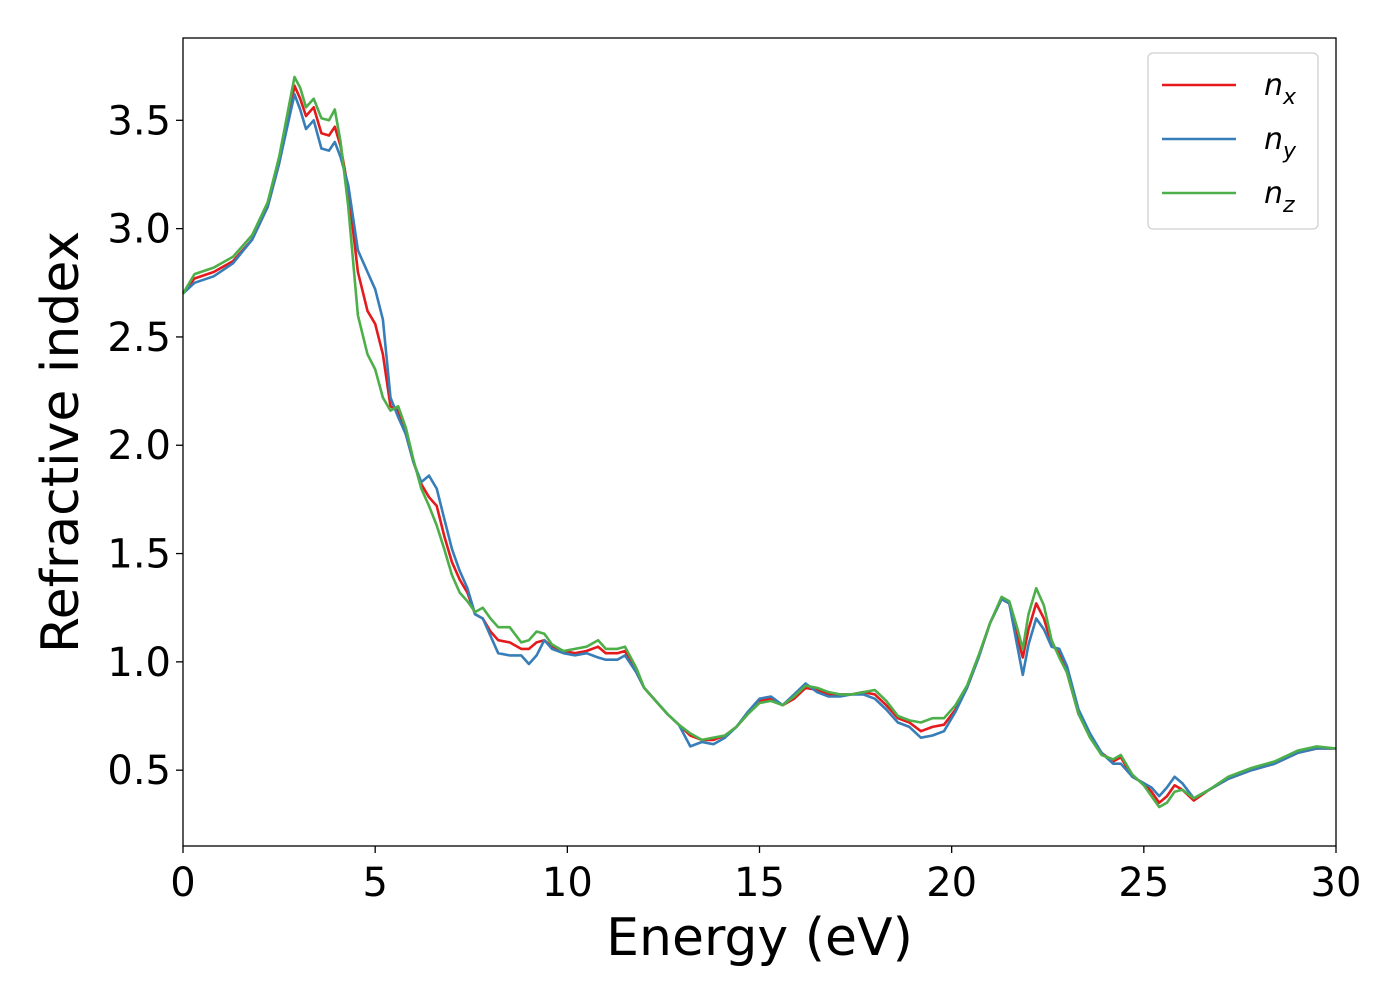 The width and height of the screenshot is (1400, 1004). I want to click on x-tick-label: 0, so click(182, 883).